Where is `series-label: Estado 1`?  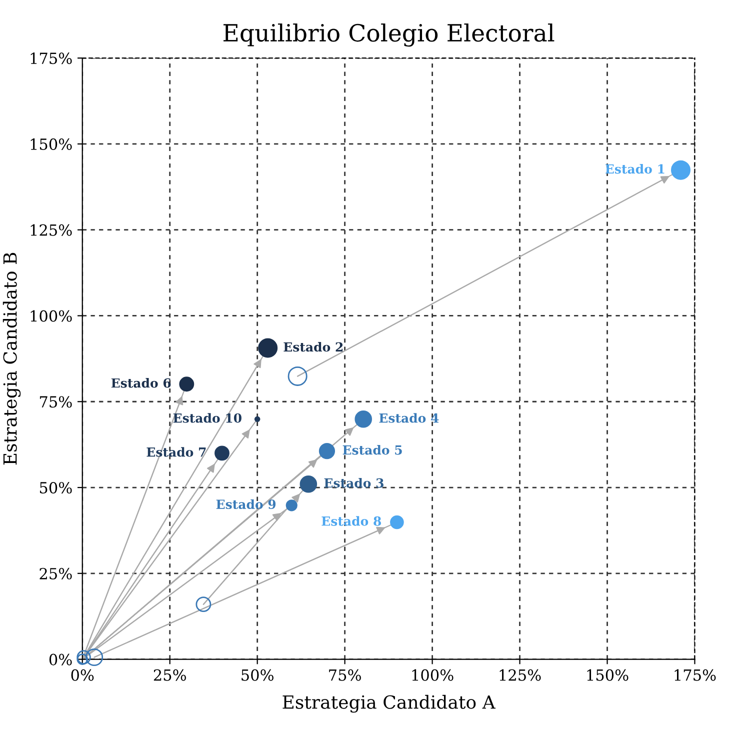
series-label: Estado 1 is located at coordinates (634, 169).